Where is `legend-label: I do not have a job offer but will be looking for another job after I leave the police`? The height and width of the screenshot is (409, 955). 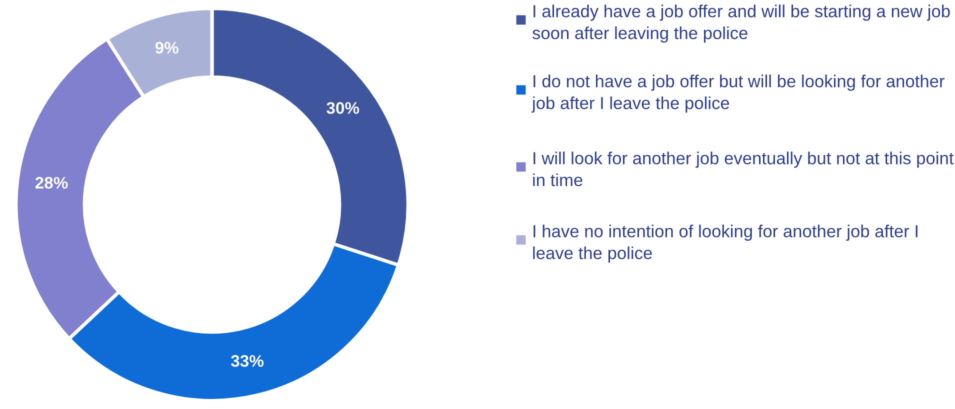 legend-label: I do not have a job offer but will be looking for another job after I leave the police is located at coordinates (738, 93).